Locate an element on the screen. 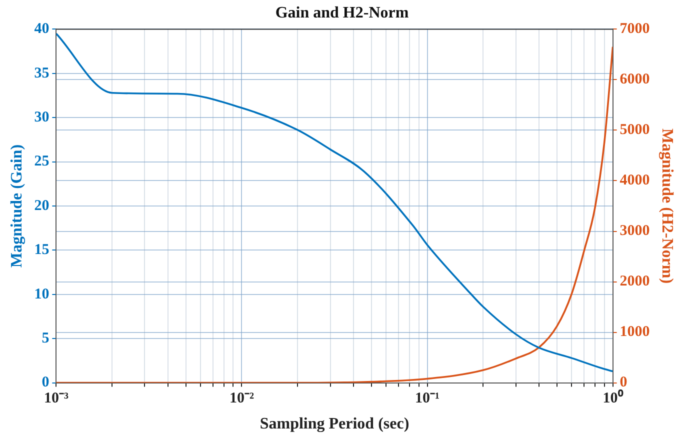 The width and height of the screenshot is (686, 440). x-axis-title: Sampling Period (sec) is located at coordinates (335, 424).